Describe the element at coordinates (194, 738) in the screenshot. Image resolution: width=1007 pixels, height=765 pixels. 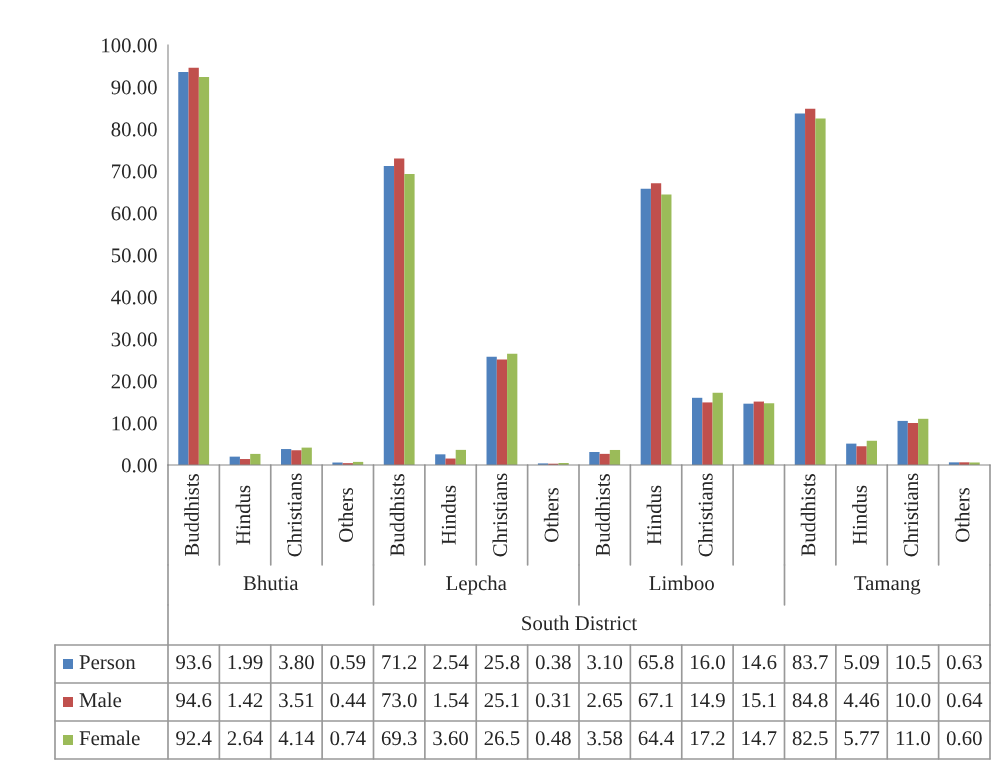
I see `data-label: 92.4` at that location.